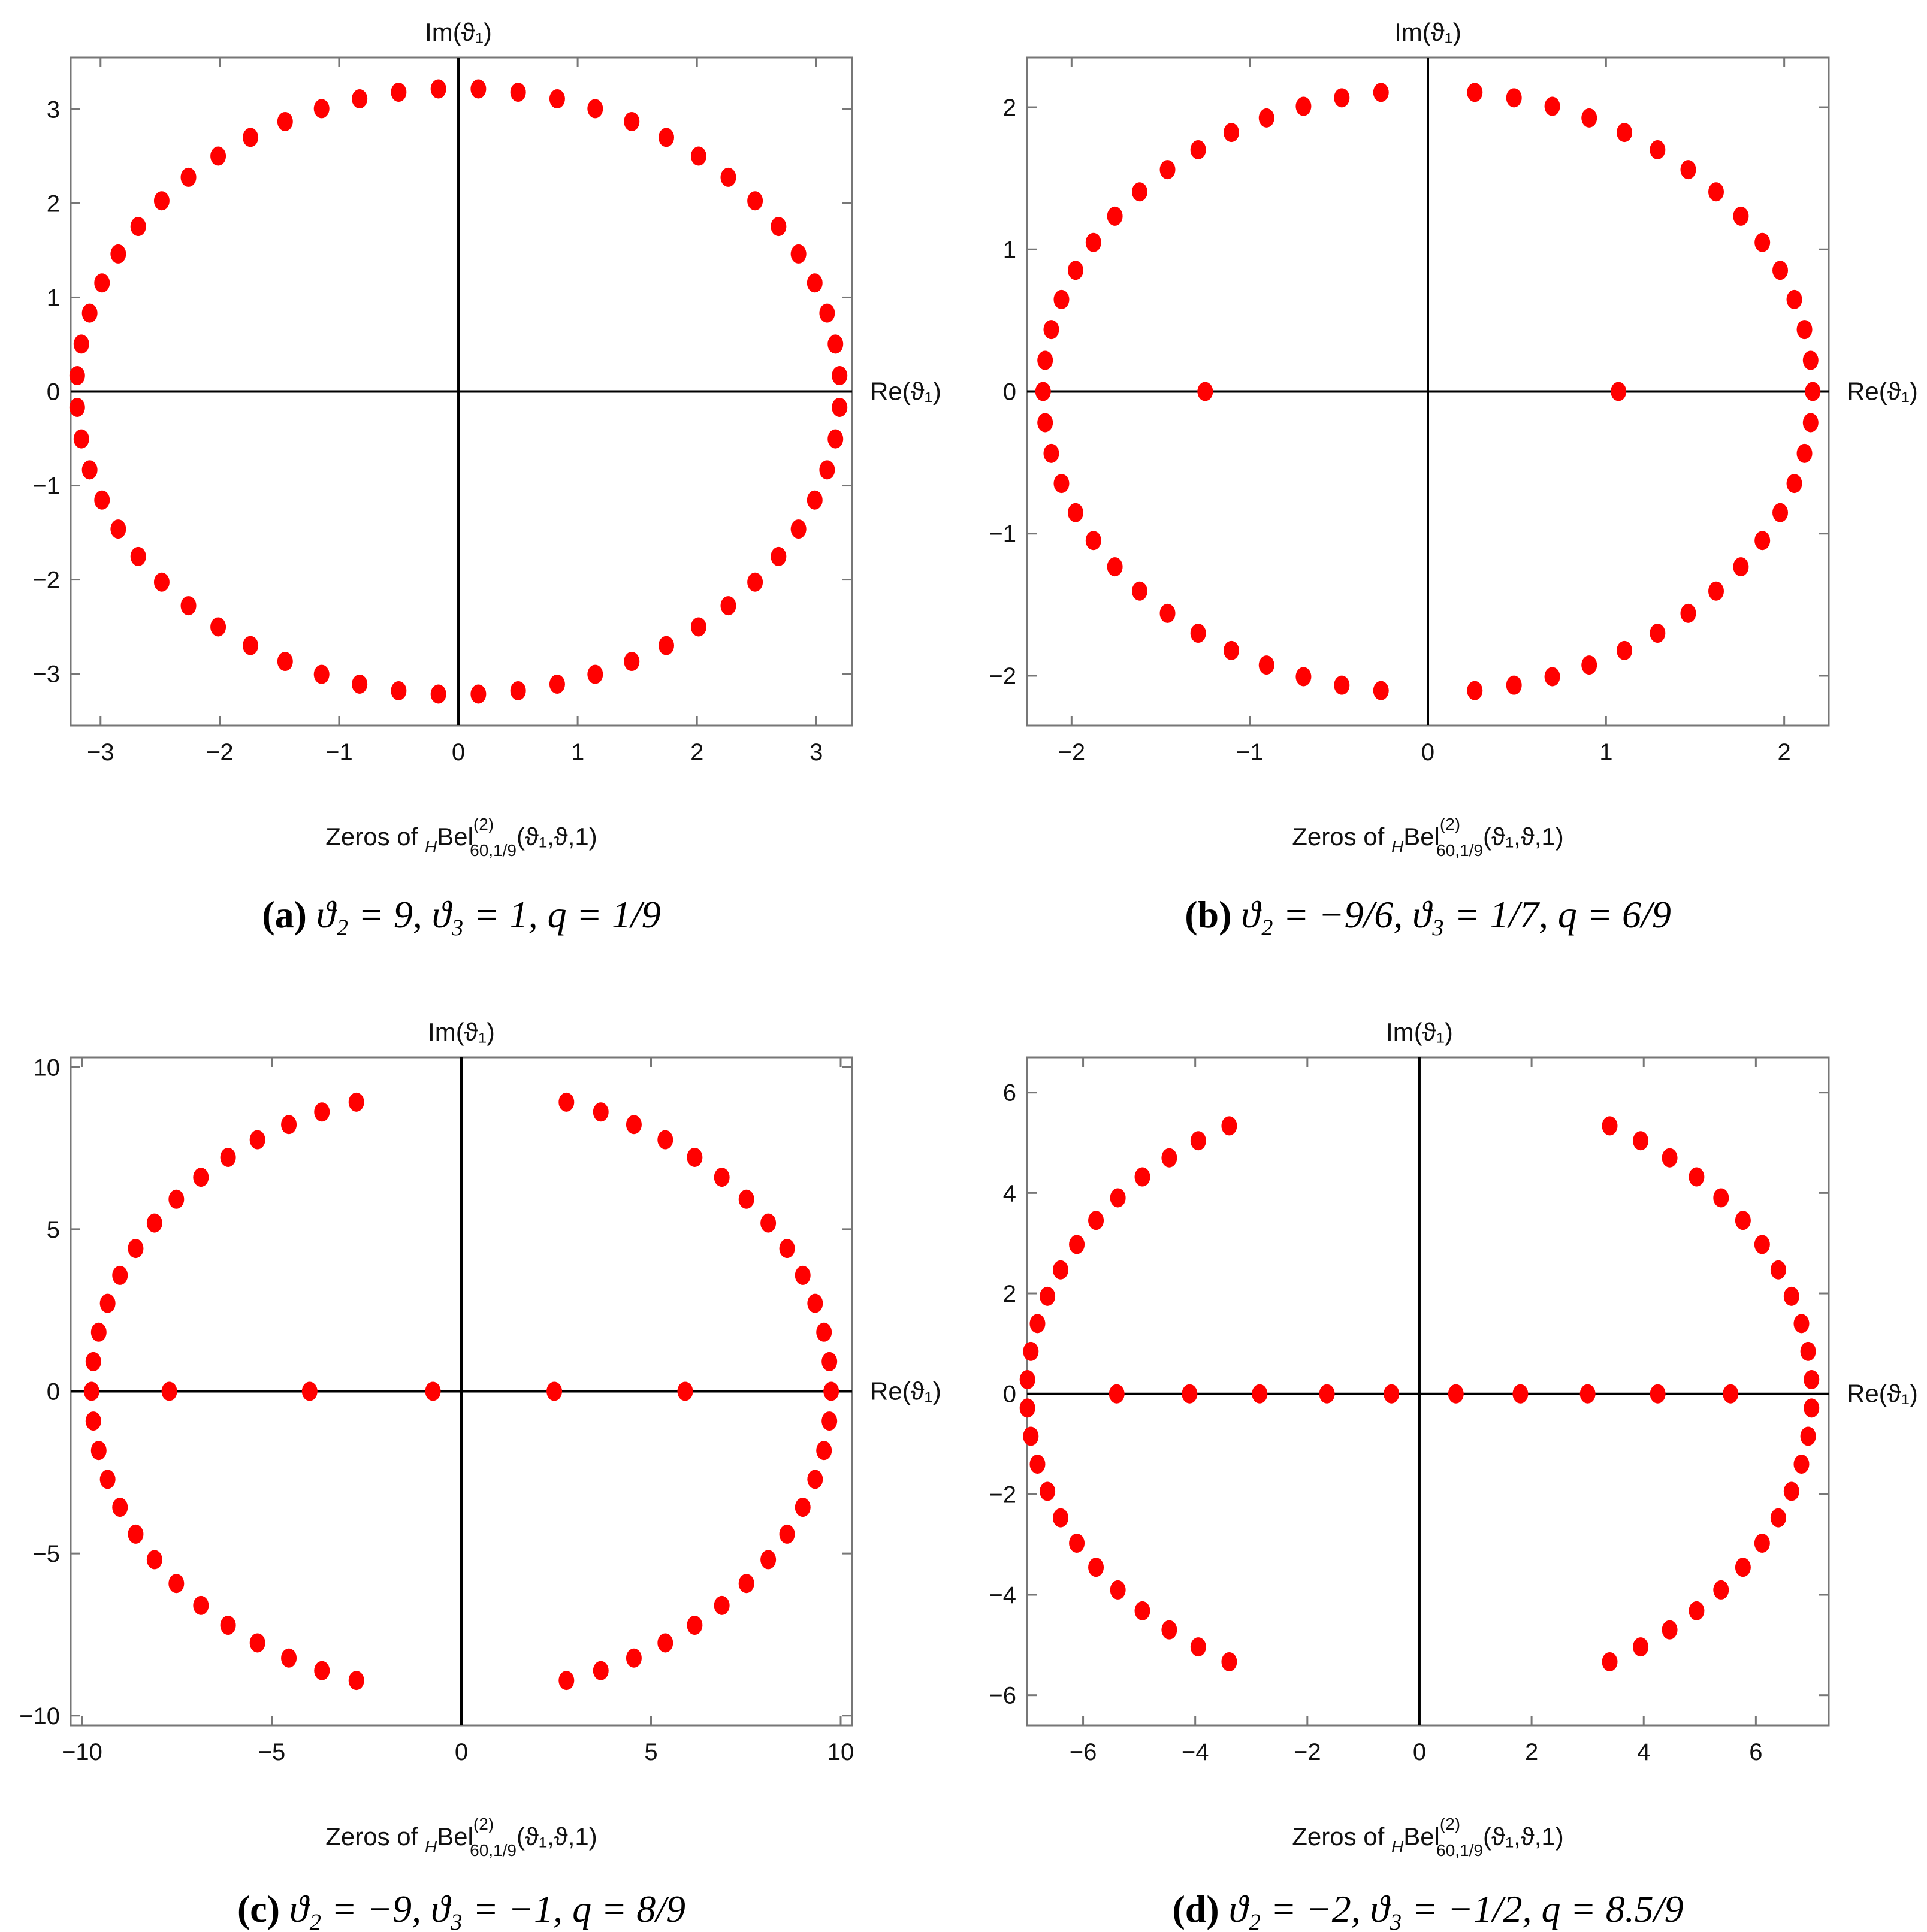  I want to click on y-tick-label: 5, so click(54, 1230).